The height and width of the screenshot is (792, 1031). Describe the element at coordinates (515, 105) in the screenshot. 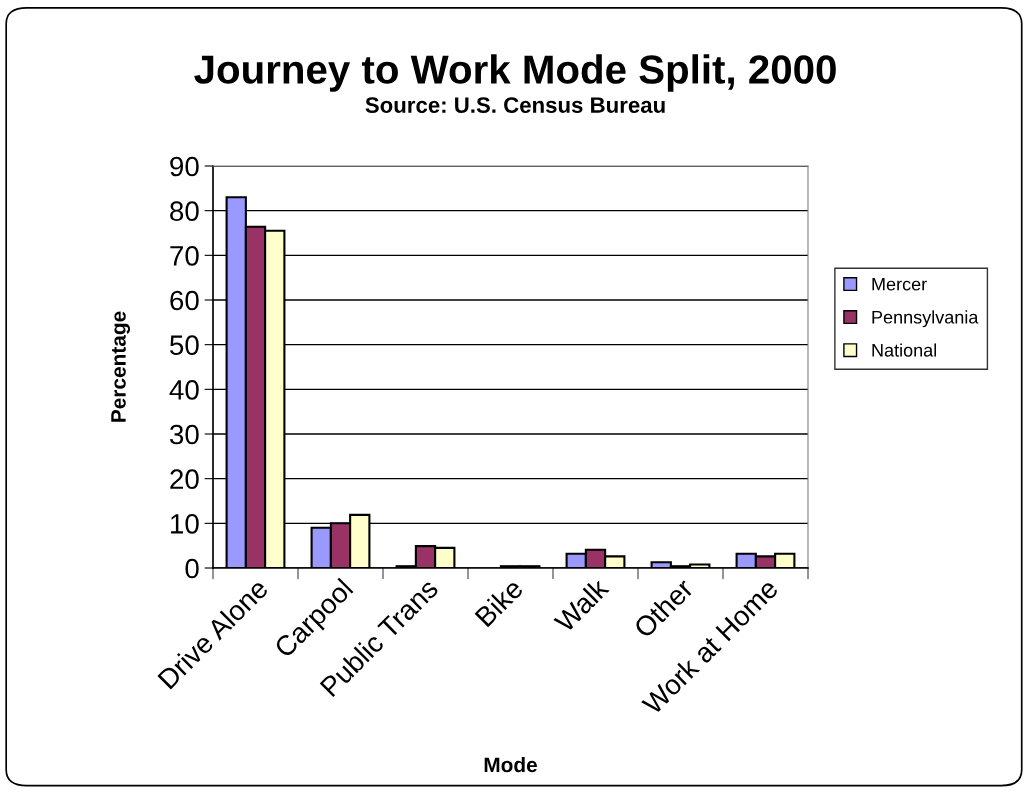

I see `chart-subtitle: Source: U.S. Census Bureau` at that location.